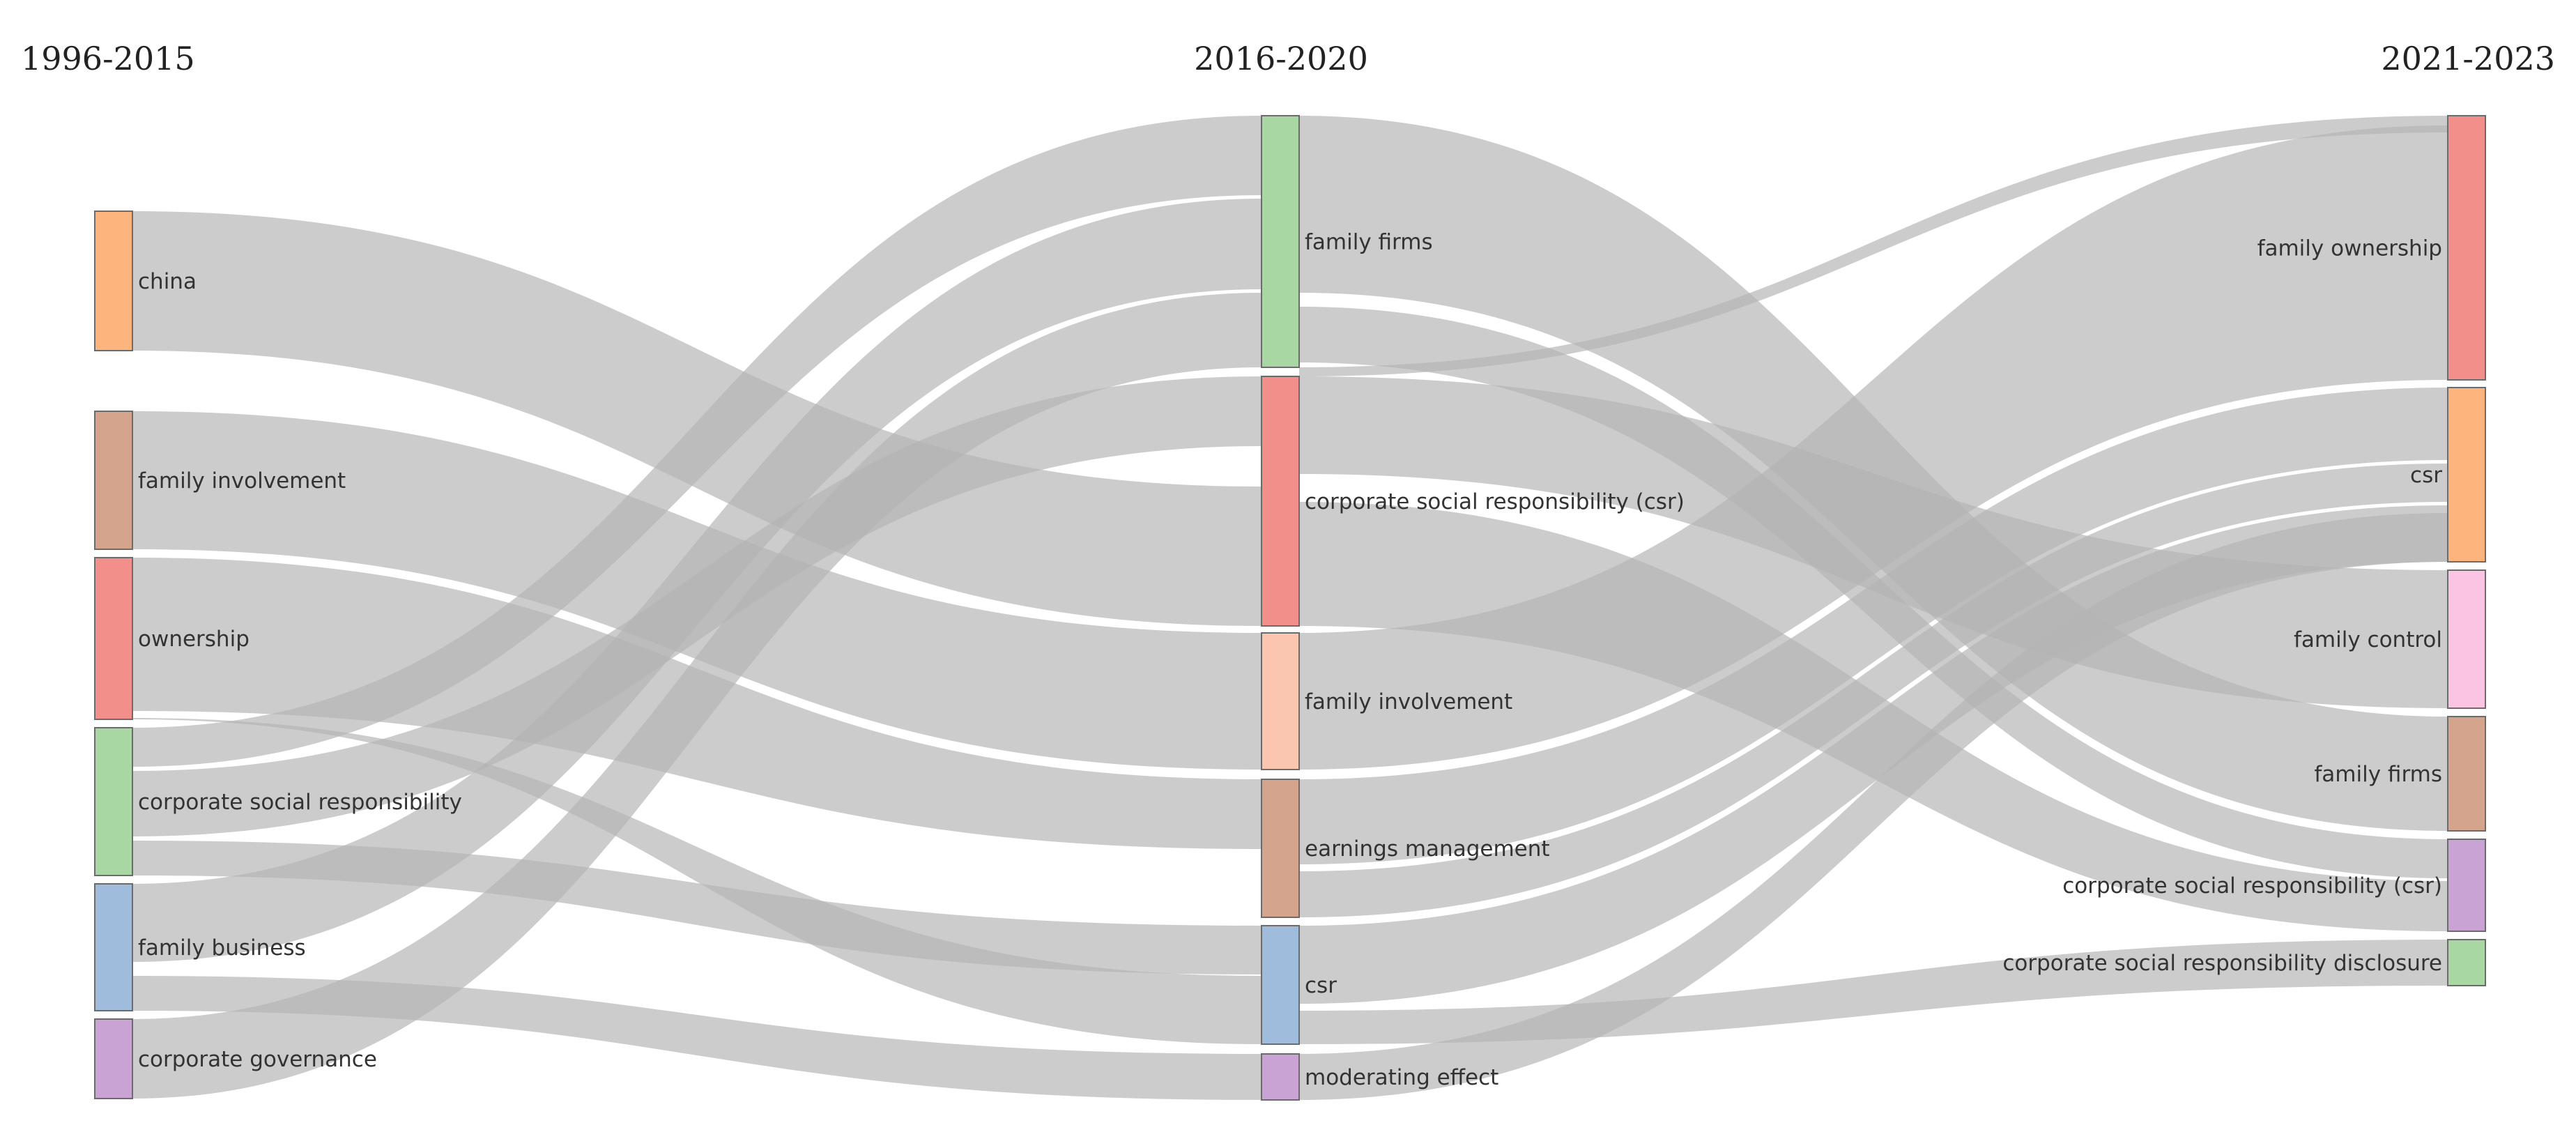  Describe the element at coordinates (242, 481) in the screenshot. I see `node-label-c0-family-involvement: family involvement` at that location.